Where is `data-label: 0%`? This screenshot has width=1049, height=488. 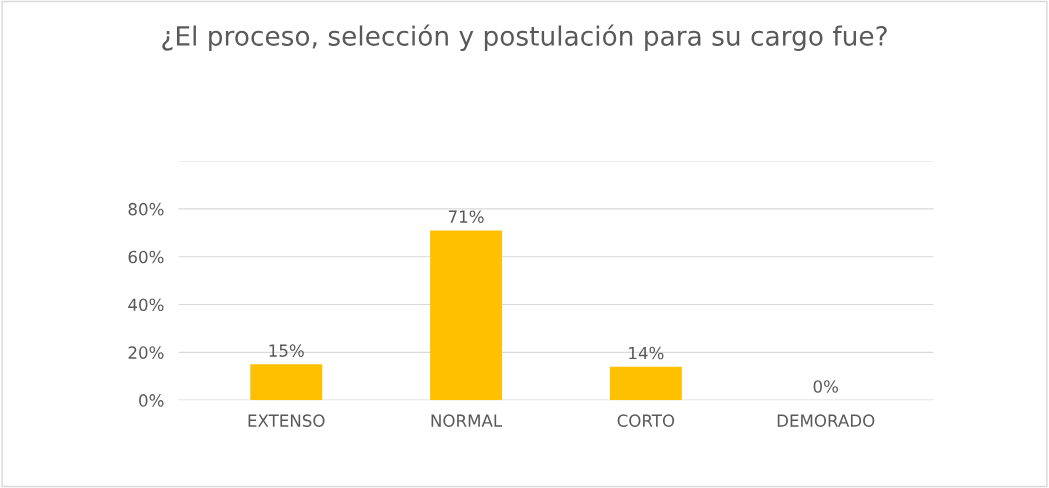 data-label: 0% is located at coordinates (826, 386).